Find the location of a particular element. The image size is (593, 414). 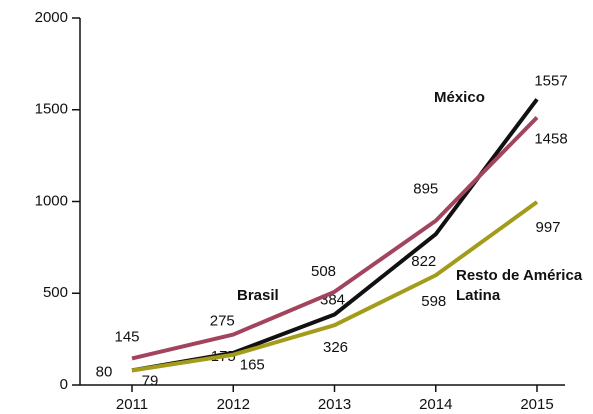

data-label: 508 is located at coordinates (323, 271).